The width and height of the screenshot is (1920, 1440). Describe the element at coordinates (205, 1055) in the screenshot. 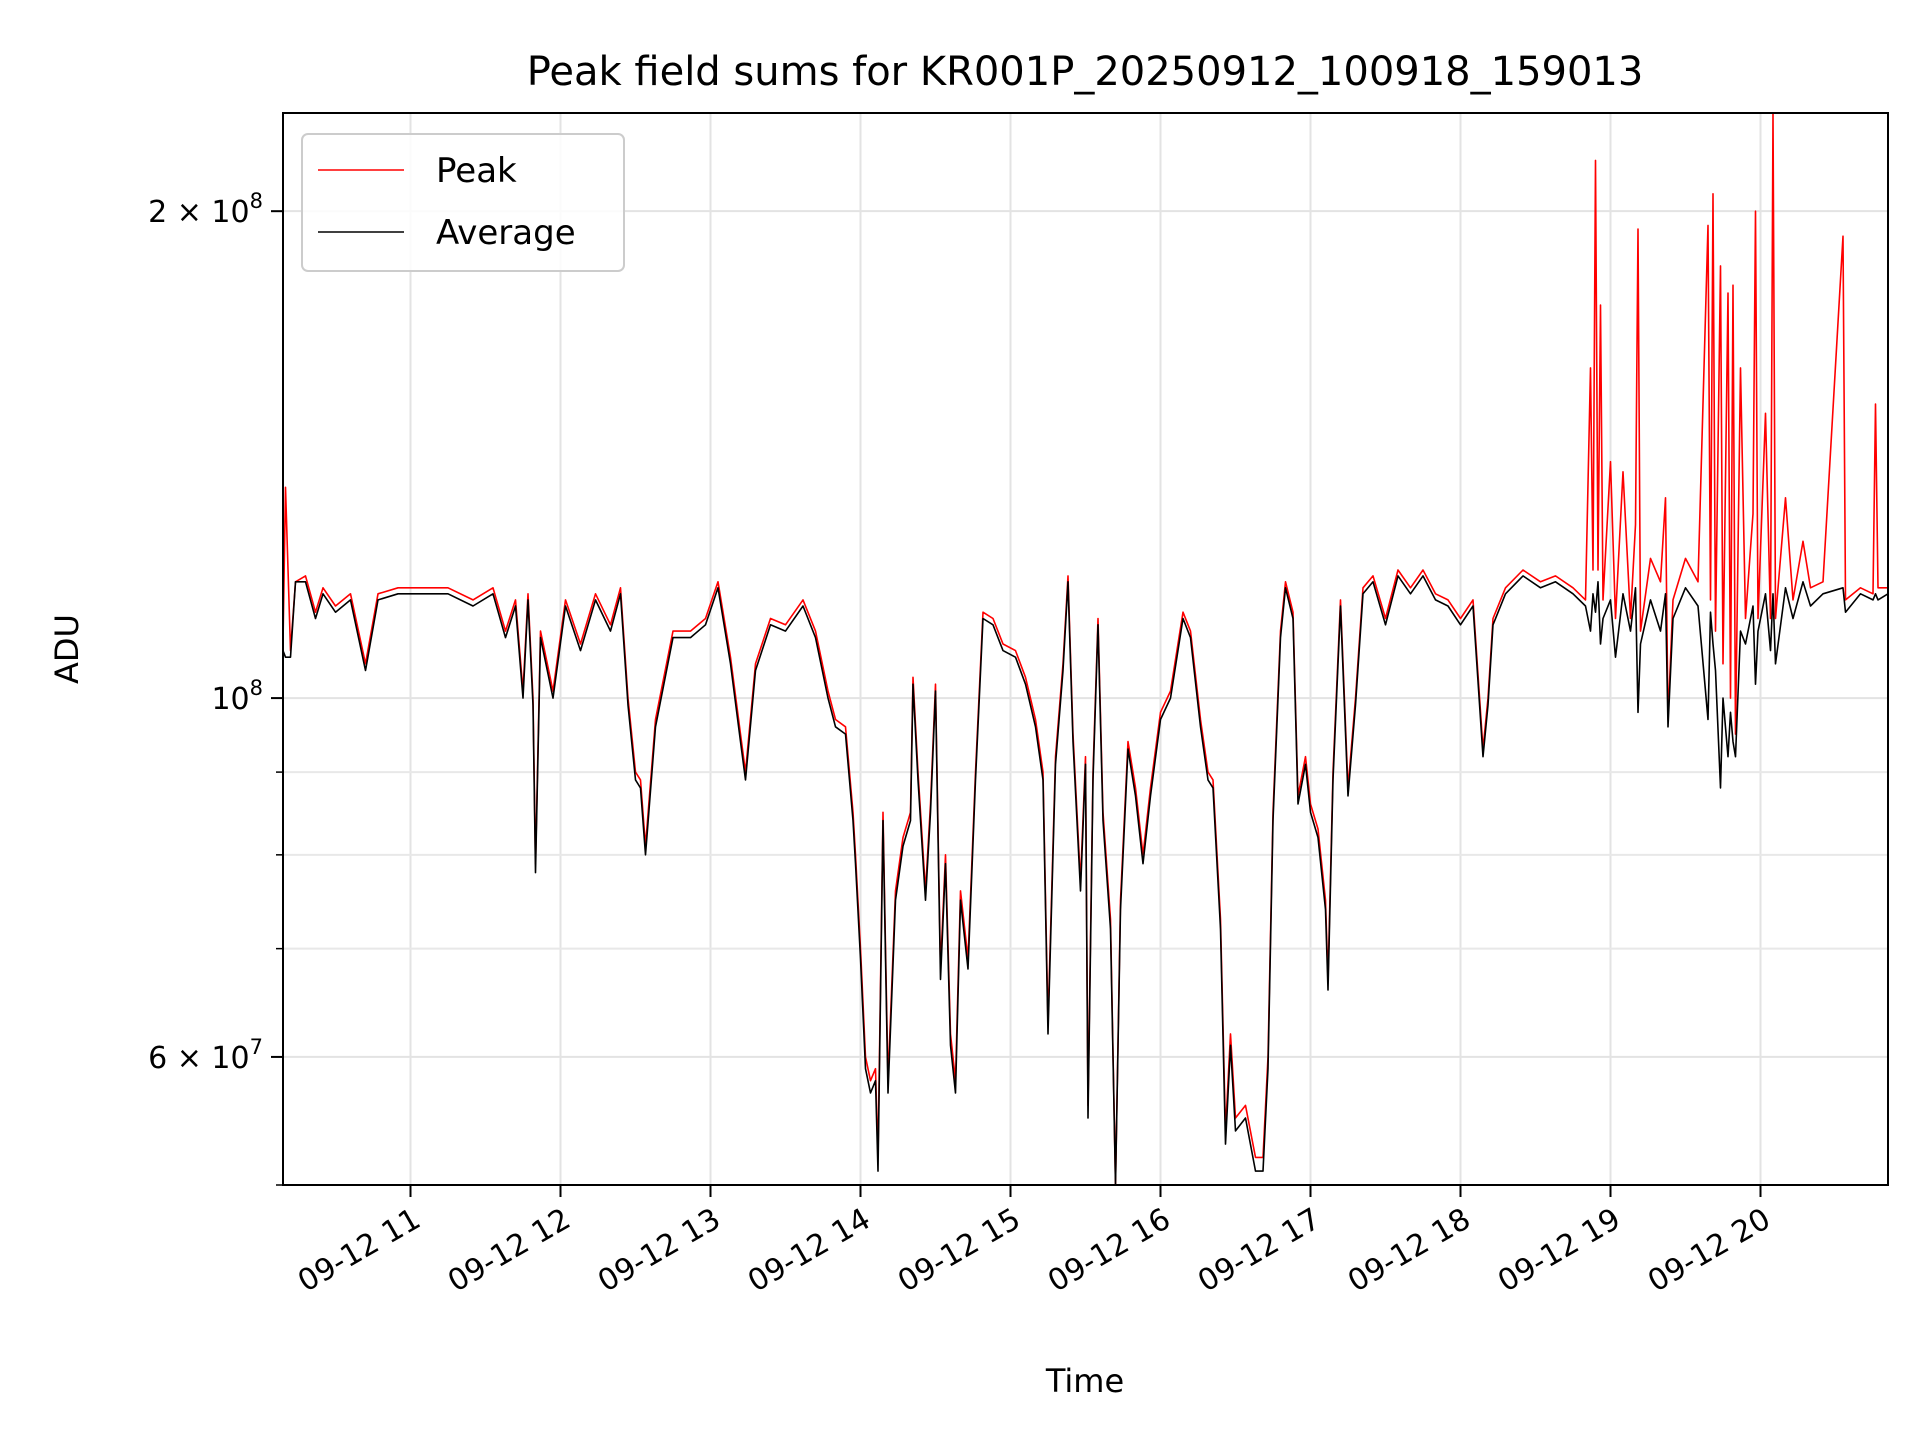

I see `y-tick-label: 6 × 107` at that location.